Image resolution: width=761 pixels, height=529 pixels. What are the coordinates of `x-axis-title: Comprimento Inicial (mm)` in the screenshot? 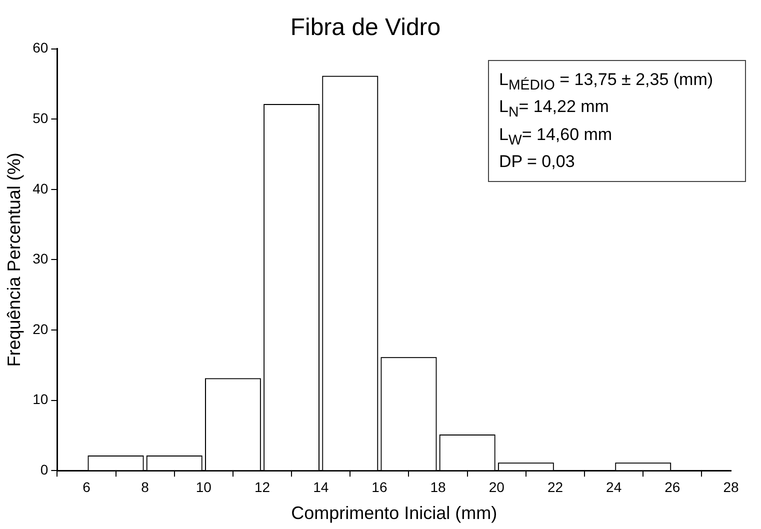 It's located at (394, 513).